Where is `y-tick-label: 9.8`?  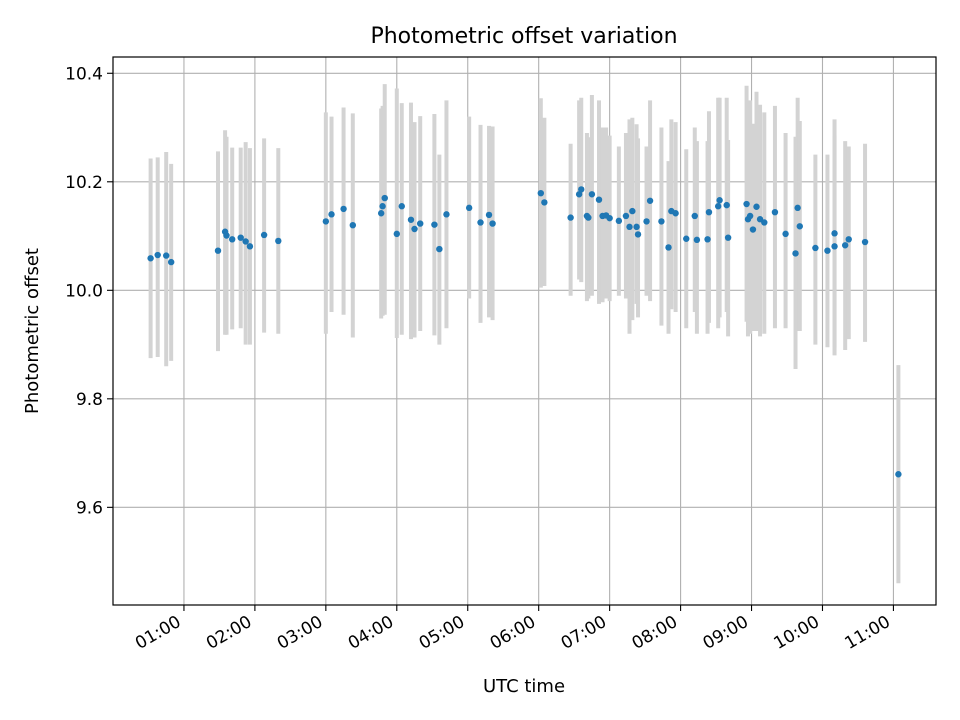 y-tick-label: 9.8 is located at coordinates (89, 400).